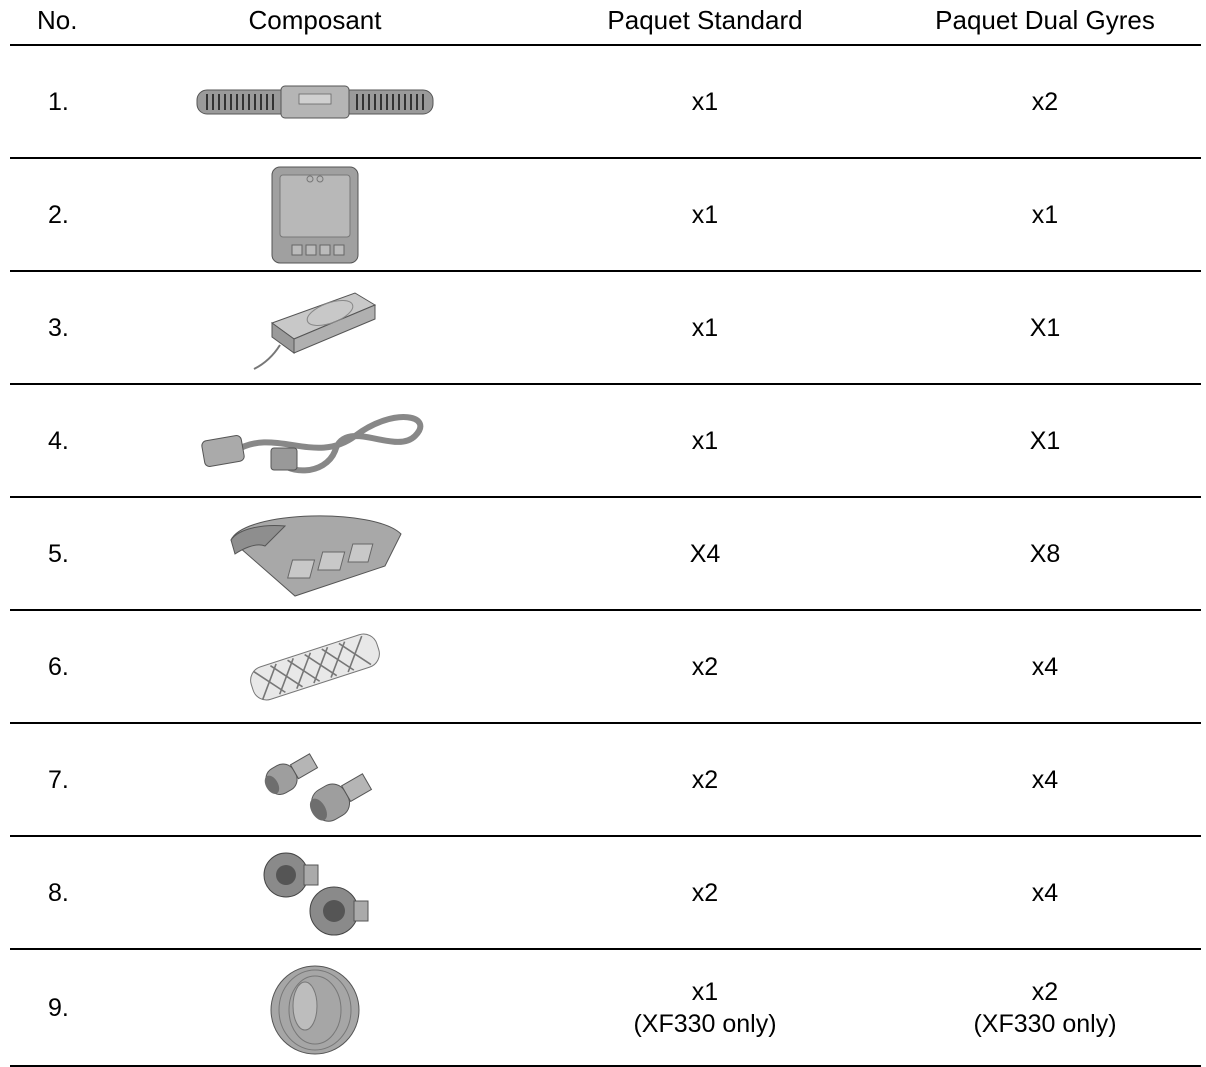 Image resolution: width=1206 pixels, height=1067 pixels. I want to click on mesh-guard-icon, so click(315, 666).